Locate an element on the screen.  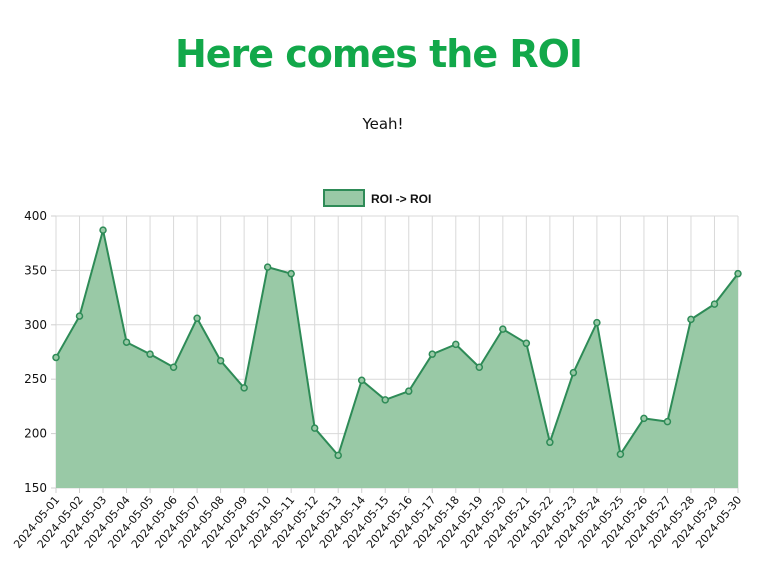
page-subtitle: Yeah! is located at coordinates (383, 124).